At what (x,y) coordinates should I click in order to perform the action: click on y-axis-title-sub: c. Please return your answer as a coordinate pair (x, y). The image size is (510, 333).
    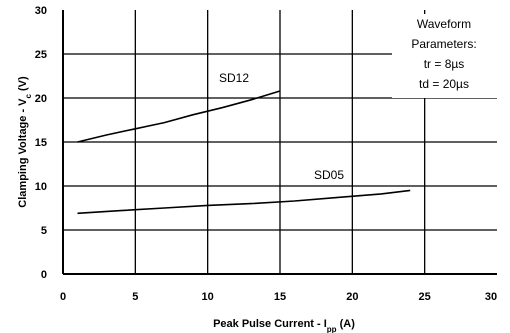
    Looking at the image, I should click on (28, 95).